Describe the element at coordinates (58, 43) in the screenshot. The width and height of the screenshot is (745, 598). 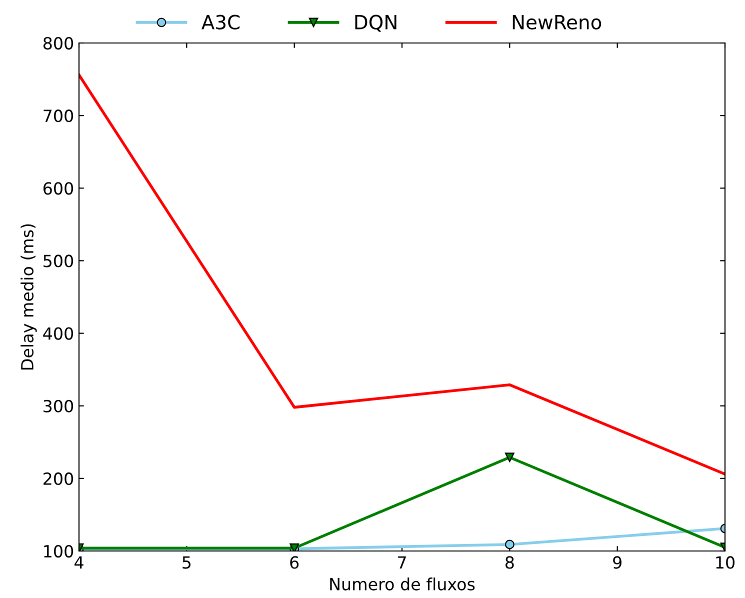
I see `y-tick-label: 800` at that location.